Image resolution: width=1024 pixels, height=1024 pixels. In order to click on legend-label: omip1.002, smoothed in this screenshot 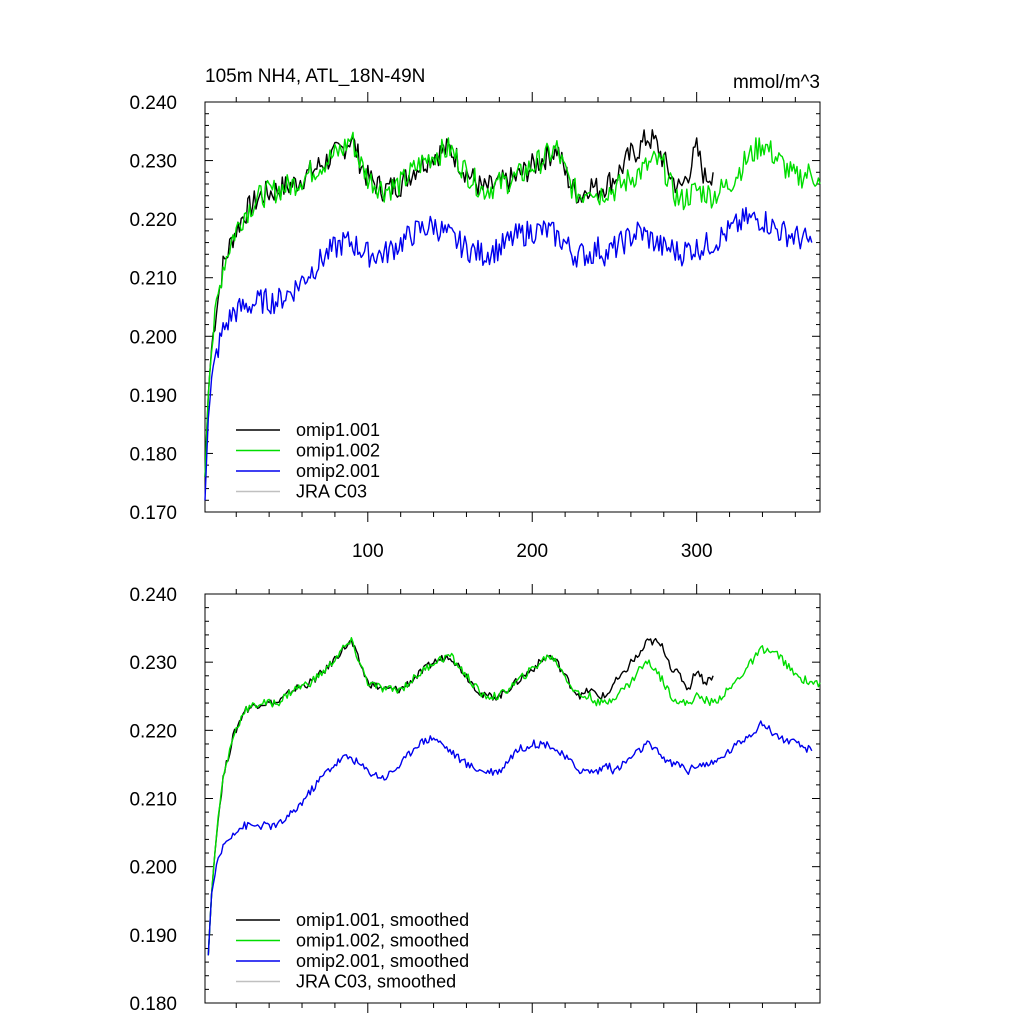, I will do `click(382, 941)`.